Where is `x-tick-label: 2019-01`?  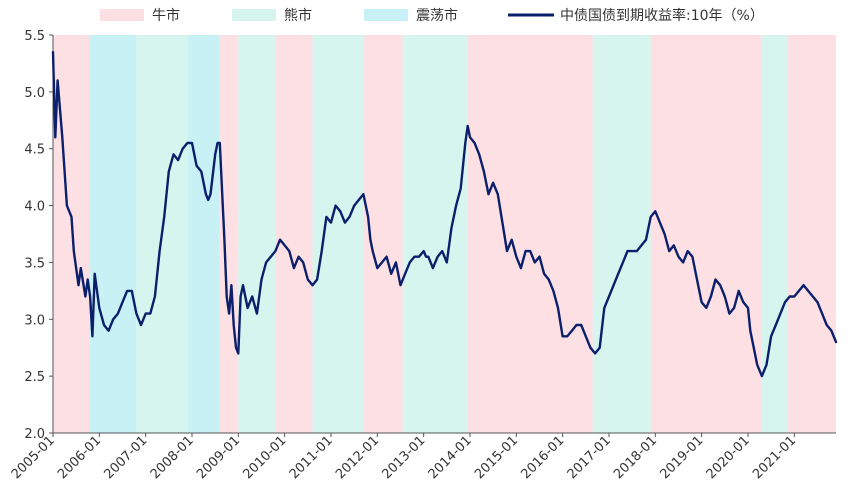
x-tick-label: 2019-01 is located at coordinates (681, 457).